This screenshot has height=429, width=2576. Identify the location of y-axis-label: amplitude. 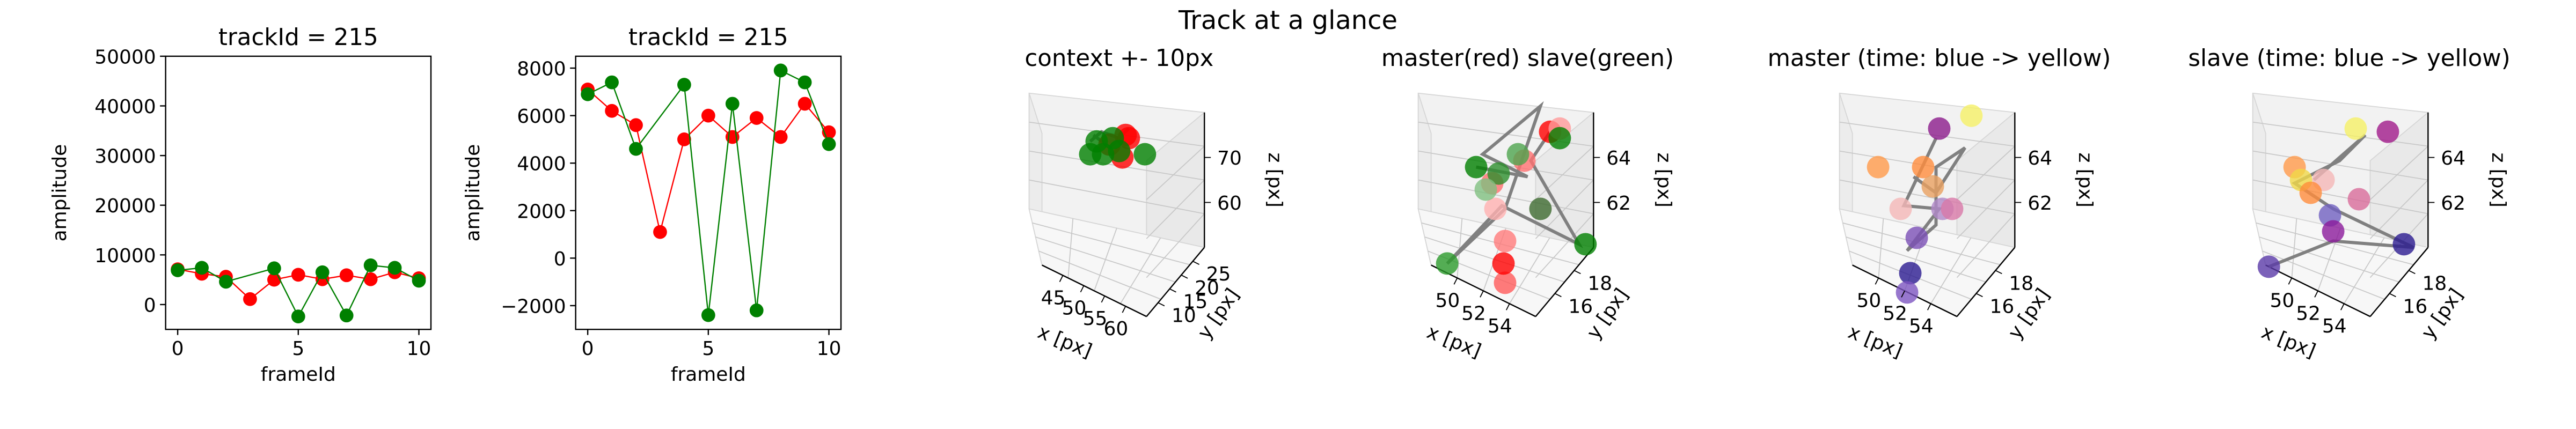
(473, 193).